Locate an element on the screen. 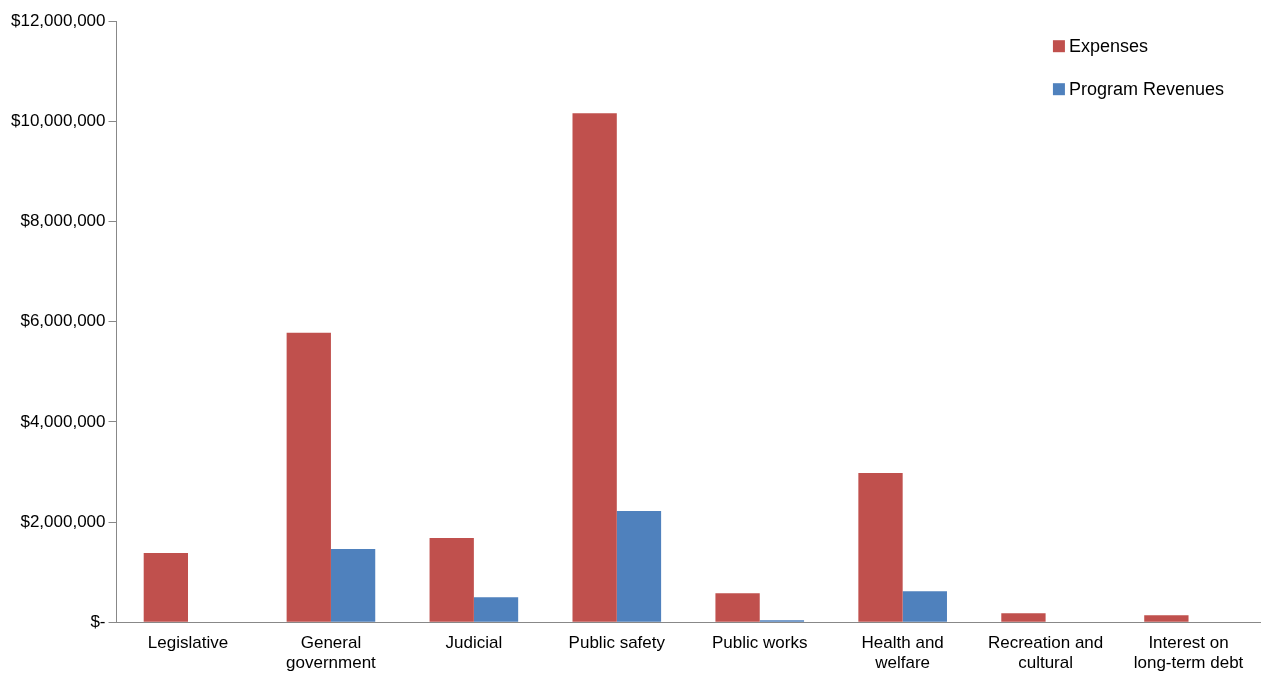 This screenshot has height=685, width=1276. legend-label: Expenses is located at coordinates (1108, 46).